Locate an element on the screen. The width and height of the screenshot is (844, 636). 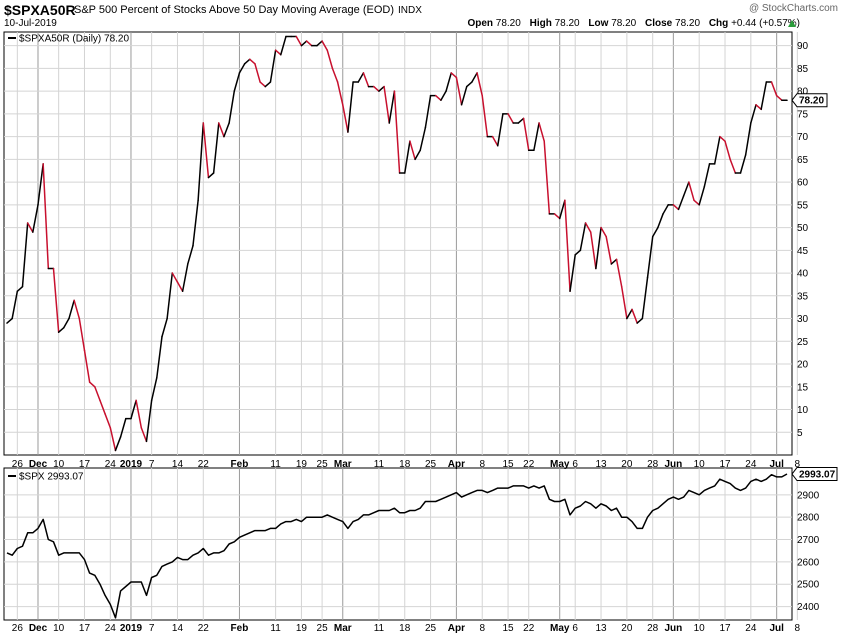
last-value-main: 78.20 is located at coordinates (811, 101).